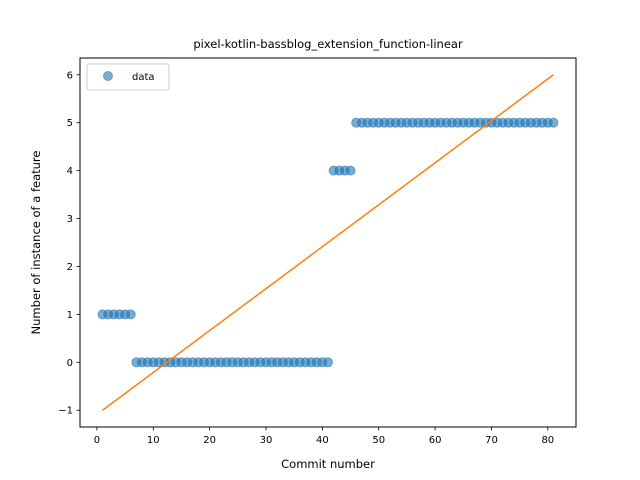 The width and height of the screenshot is (640, 480). What do you see at coordinates (70, 363) in the screenshot?
I see `y-tick-label: 0` at bounding box center [70, 363].